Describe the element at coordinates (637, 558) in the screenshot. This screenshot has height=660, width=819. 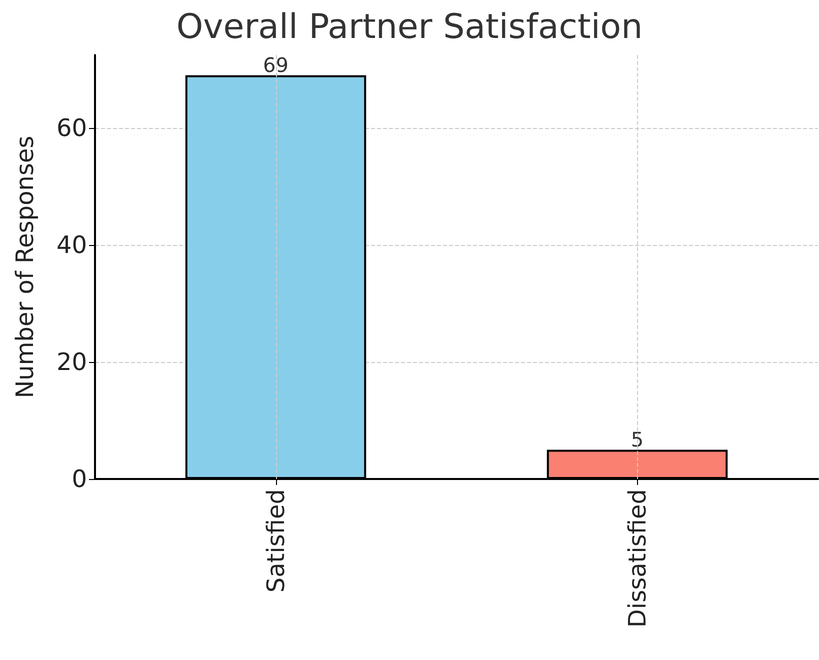
I see `x-tick-label: Dissatisfied` at that location.